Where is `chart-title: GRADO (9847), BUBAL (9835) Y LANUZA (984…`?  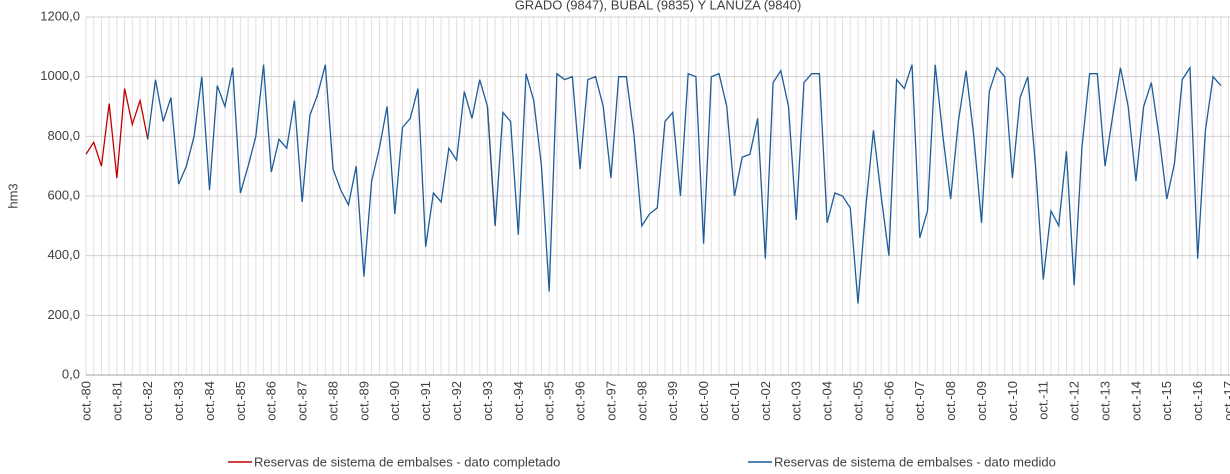 chart-title: GRADO (9847), BUBAL (9835) Y LANUZA (984… is located at coordinates (658, 6).